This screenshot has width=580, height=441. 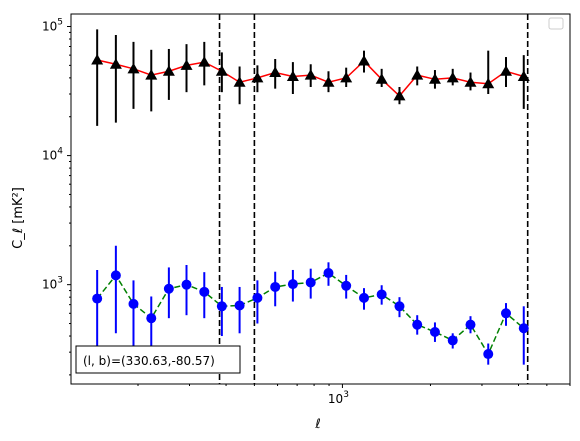 What do you see at coordinates (317, 424) in the screenshot?
I see `x-axis-label: ℓ` at bounding box center [317, 424].